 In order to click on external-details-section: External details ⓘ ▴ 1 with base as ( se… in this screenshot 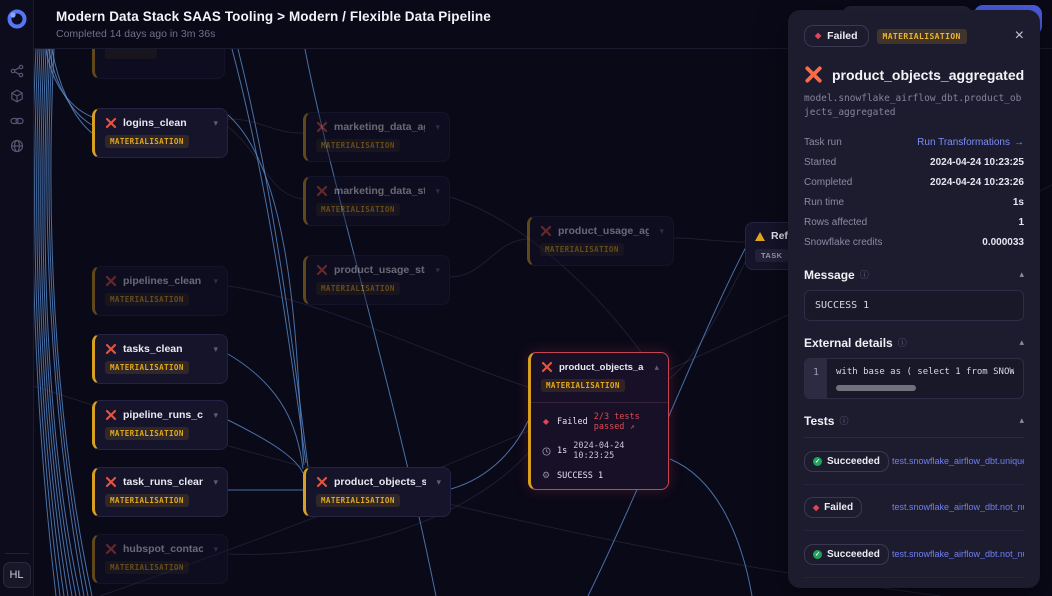, I will do `click(914, 367)`.